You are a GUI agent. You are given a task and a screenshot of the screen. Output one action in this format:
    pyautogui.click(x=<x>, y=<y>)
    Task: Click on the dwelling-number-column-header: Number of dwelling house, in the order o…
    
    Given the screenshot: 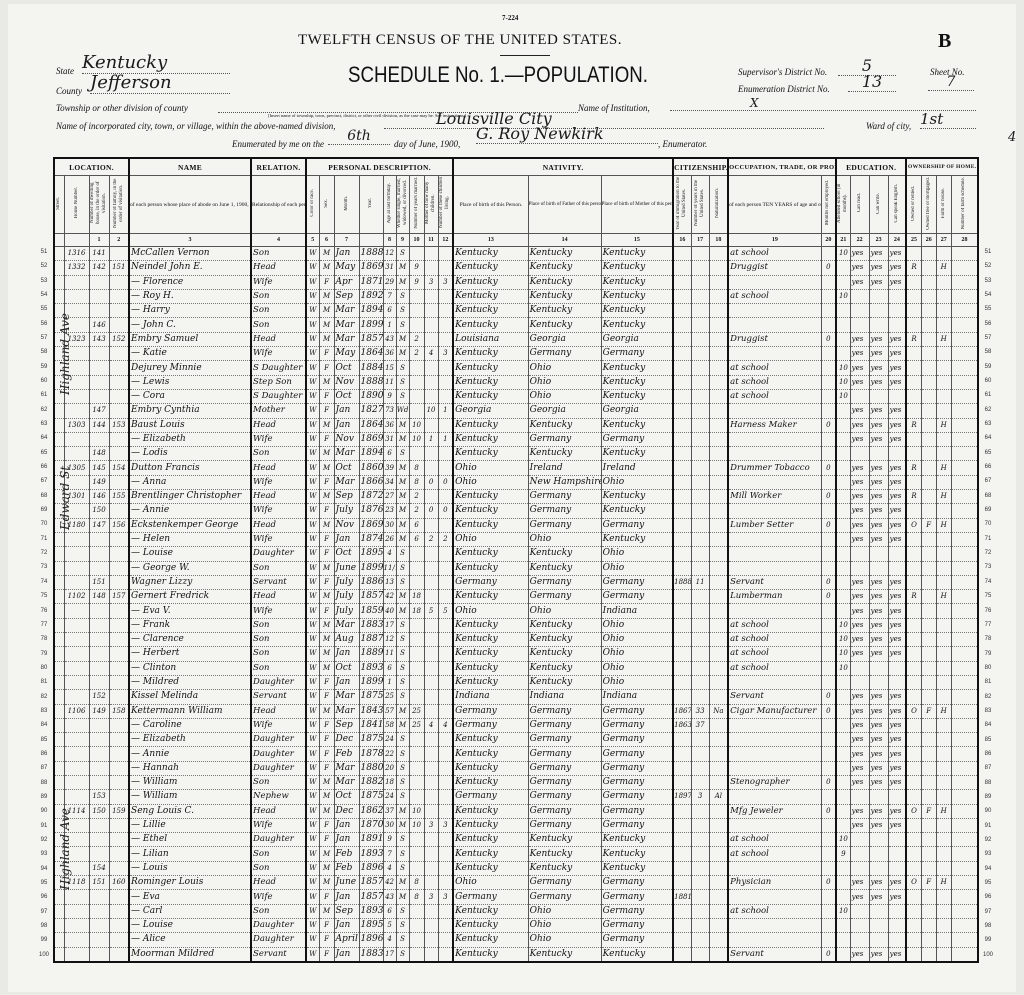 What is the action you would take?
    pyautogui.click(x=99, y=204)
    